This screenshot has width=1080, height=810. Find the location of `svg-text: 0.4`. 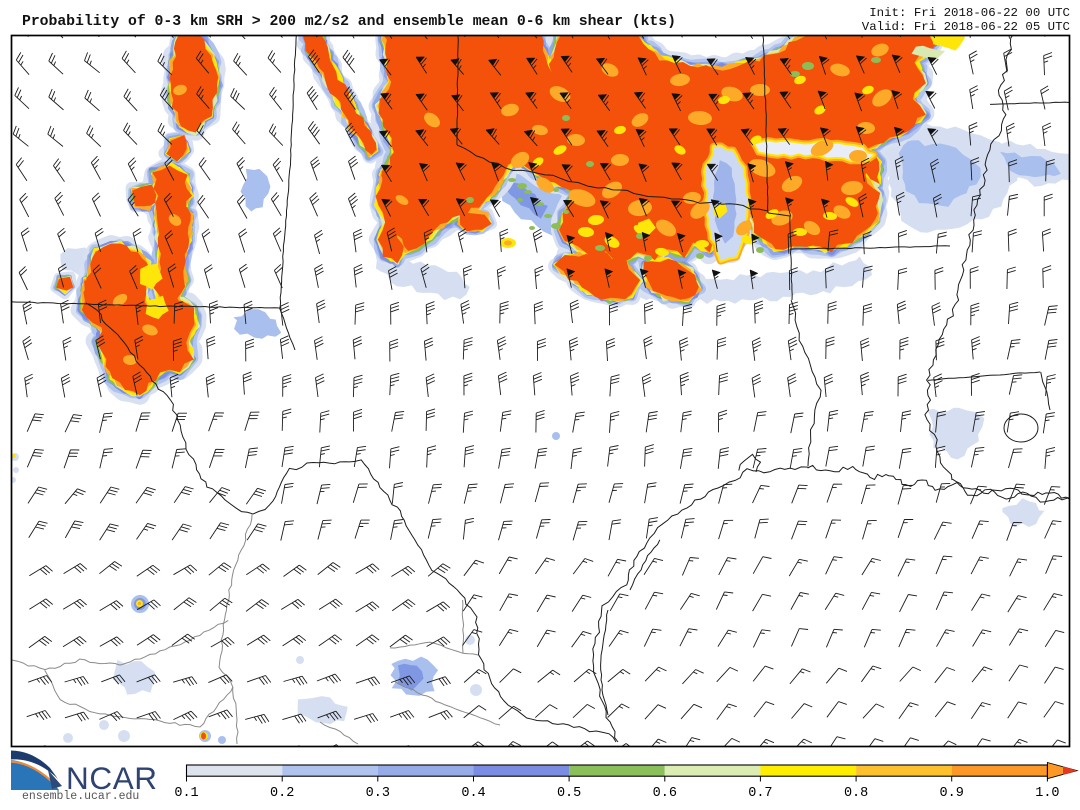

svg-text: 0.4 is located at coordinates (473, 793).